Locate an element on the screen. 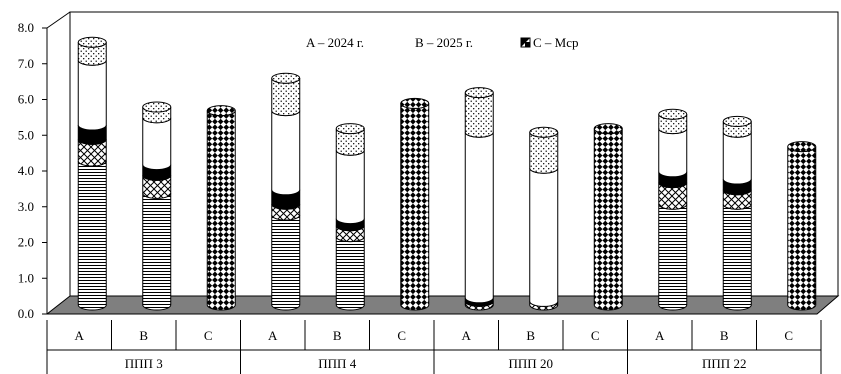 Image resolution: width=841 pixels, height=374 pixels. y-tick-label: 1.0 is located at coordinates (26, 277).